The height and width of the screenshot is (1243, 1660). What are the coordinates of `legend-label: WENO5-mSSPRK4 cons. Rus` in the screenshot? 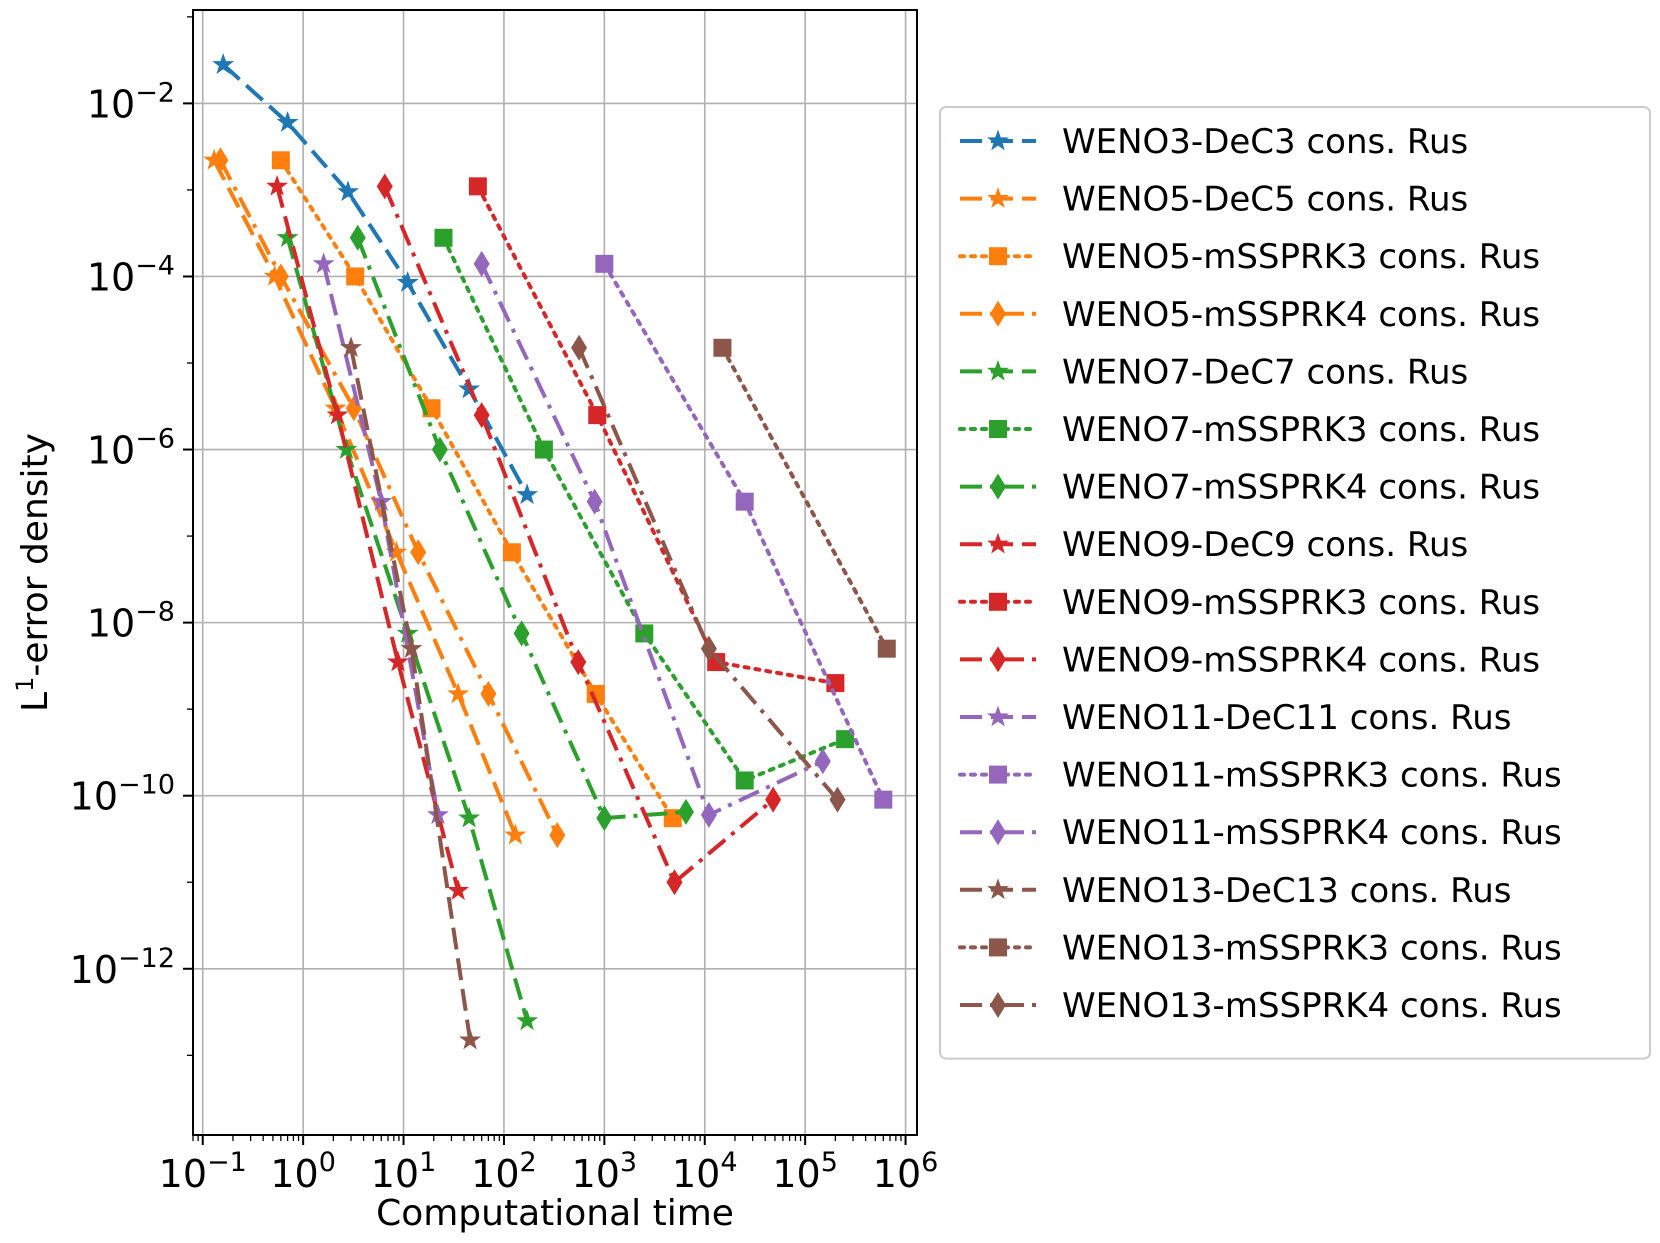 It's located at (1301, 315).